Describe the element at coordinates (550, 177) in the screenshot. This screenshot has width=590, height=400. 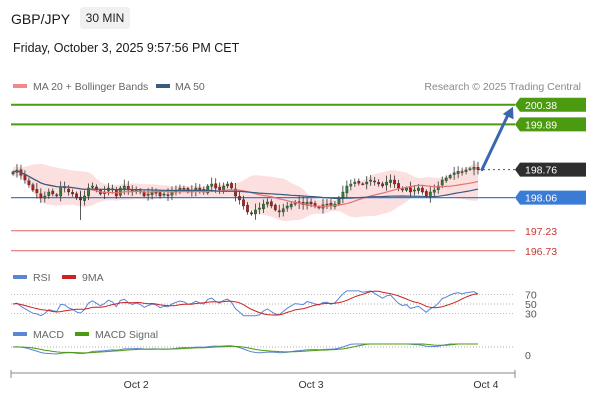
I see `level-labels: 200.38 199.89 198.76 198.06 197.23 196.73` at that location.